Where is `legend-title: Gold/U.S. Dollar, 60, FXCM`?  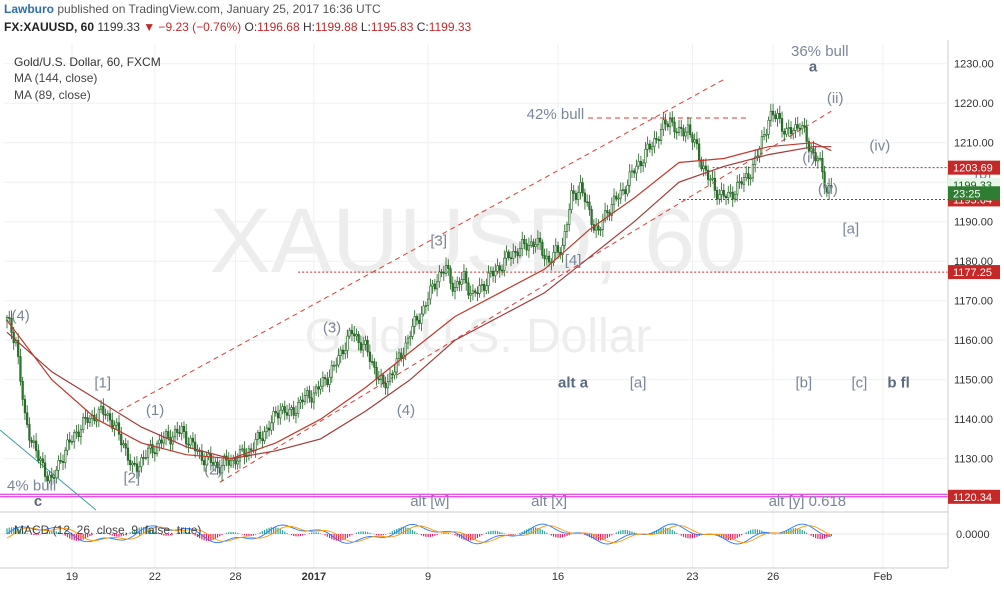
legend-title: Gold/U.S. Dollar, 60, FXCM is located at coordinates (87, 62).